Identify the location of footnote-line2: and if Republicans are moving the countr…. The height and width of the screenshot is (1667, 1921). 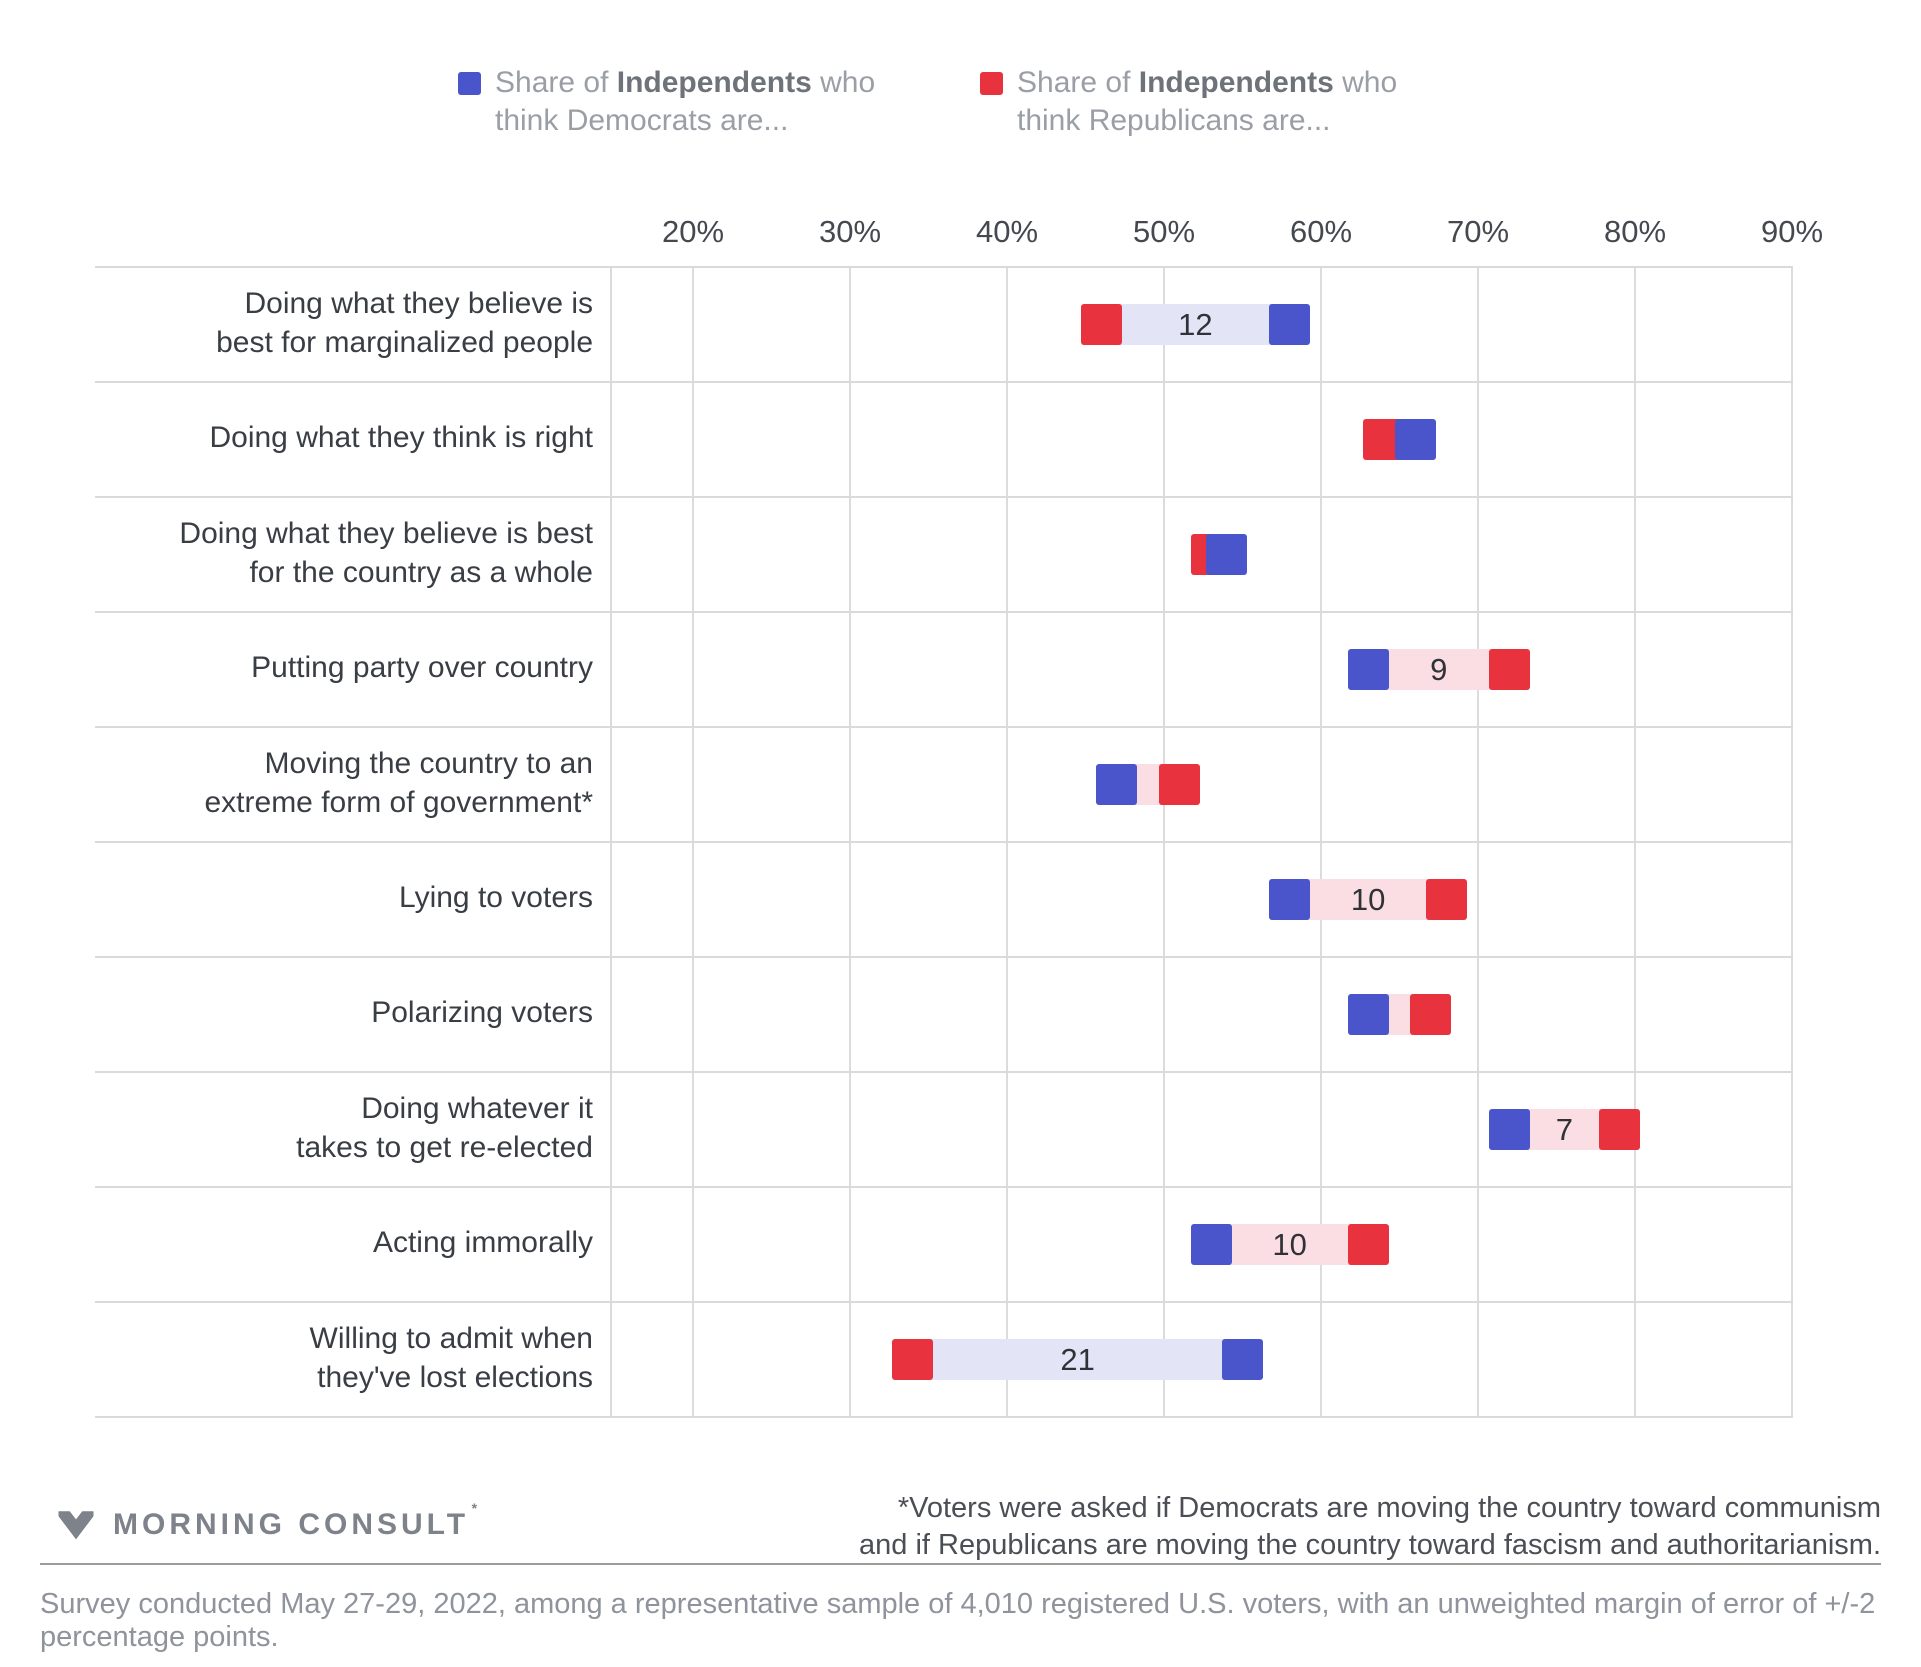
(1370, 1545).